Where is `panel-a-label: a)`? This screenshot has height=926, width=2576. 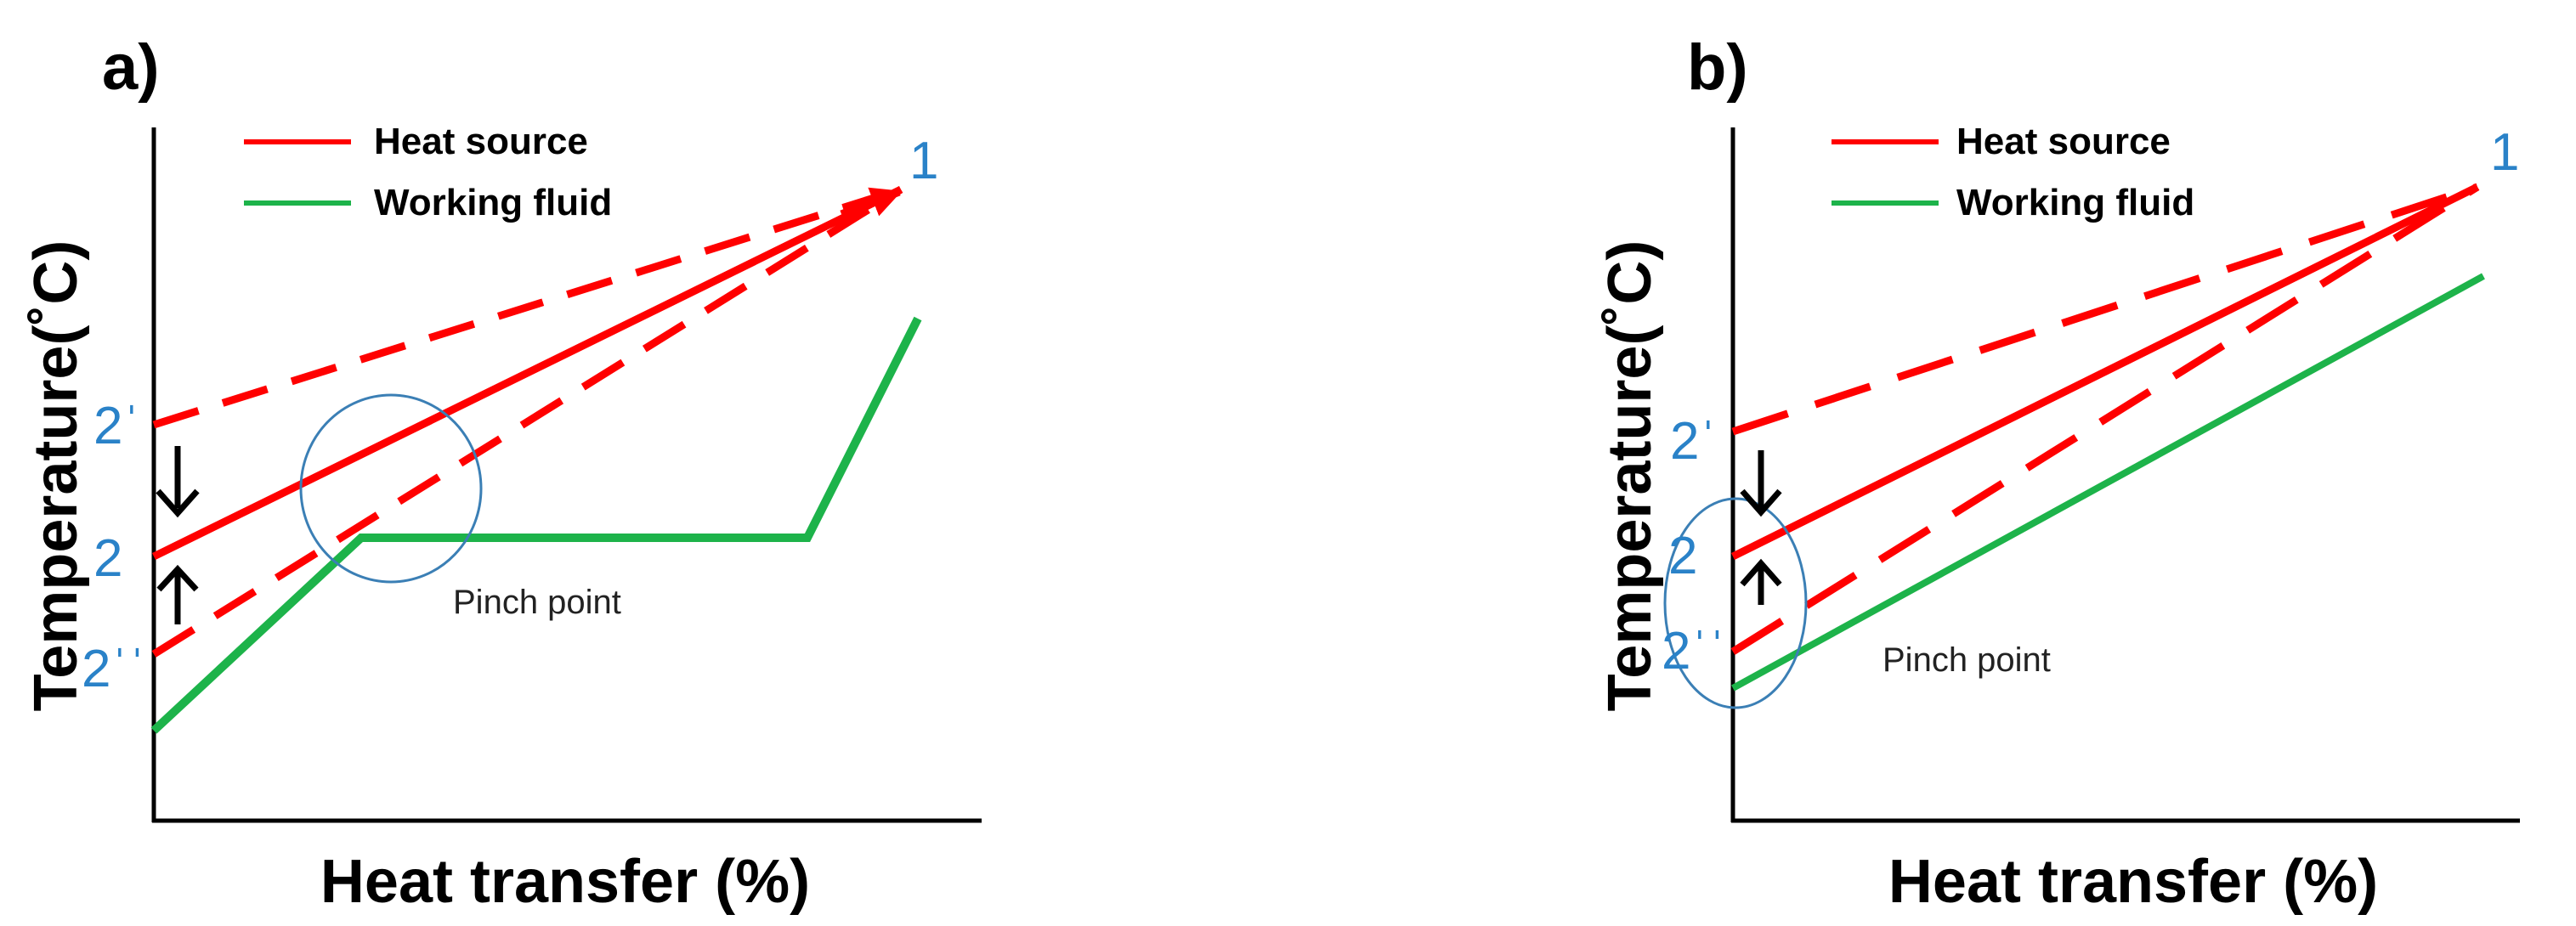
panel-a-label: a) is located at coordinates (131, 67).